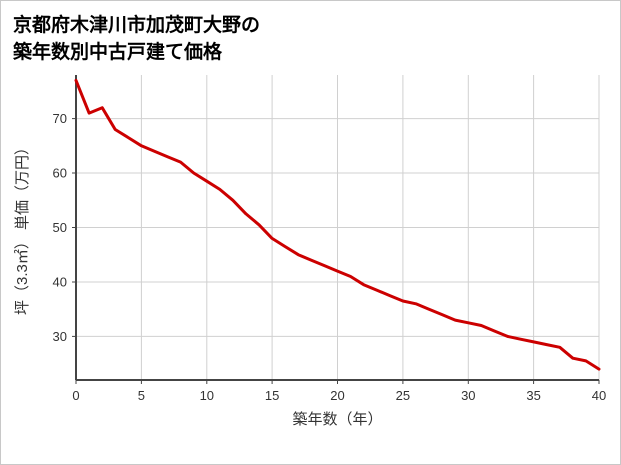 The image size is (621, 465). What do you see at coordinates (599, 395) in the screenshot?
I see `x-tick-label: 40` at bounding box center [599, 395].